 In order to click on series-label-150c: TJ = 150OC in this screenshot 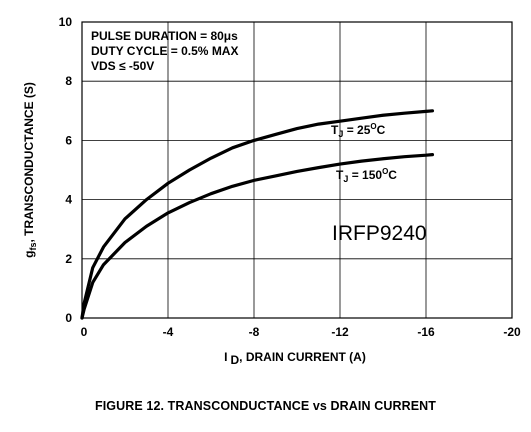, I will do `click(366, 175)`.